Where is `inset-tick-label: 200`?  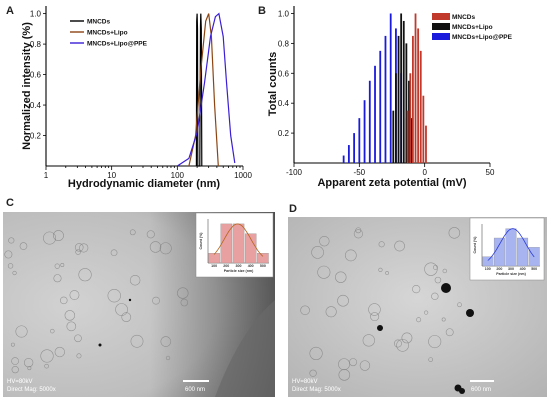
inset-tick-label: 200 is located at coordinates (499, 269).